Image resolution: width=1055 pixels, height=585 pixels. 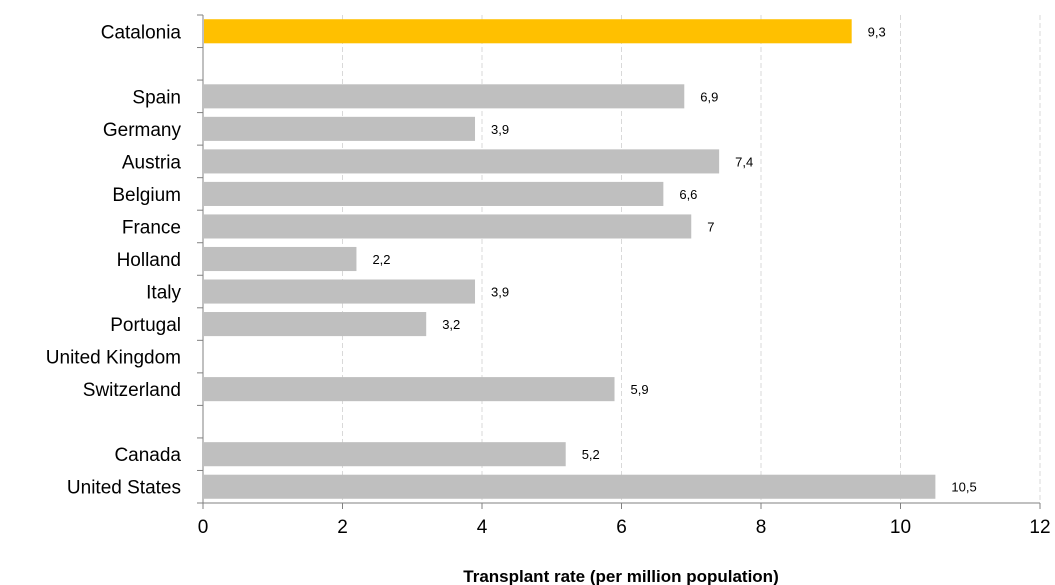 I want to click on data-label: 2,2, so click(x=381, y=259).